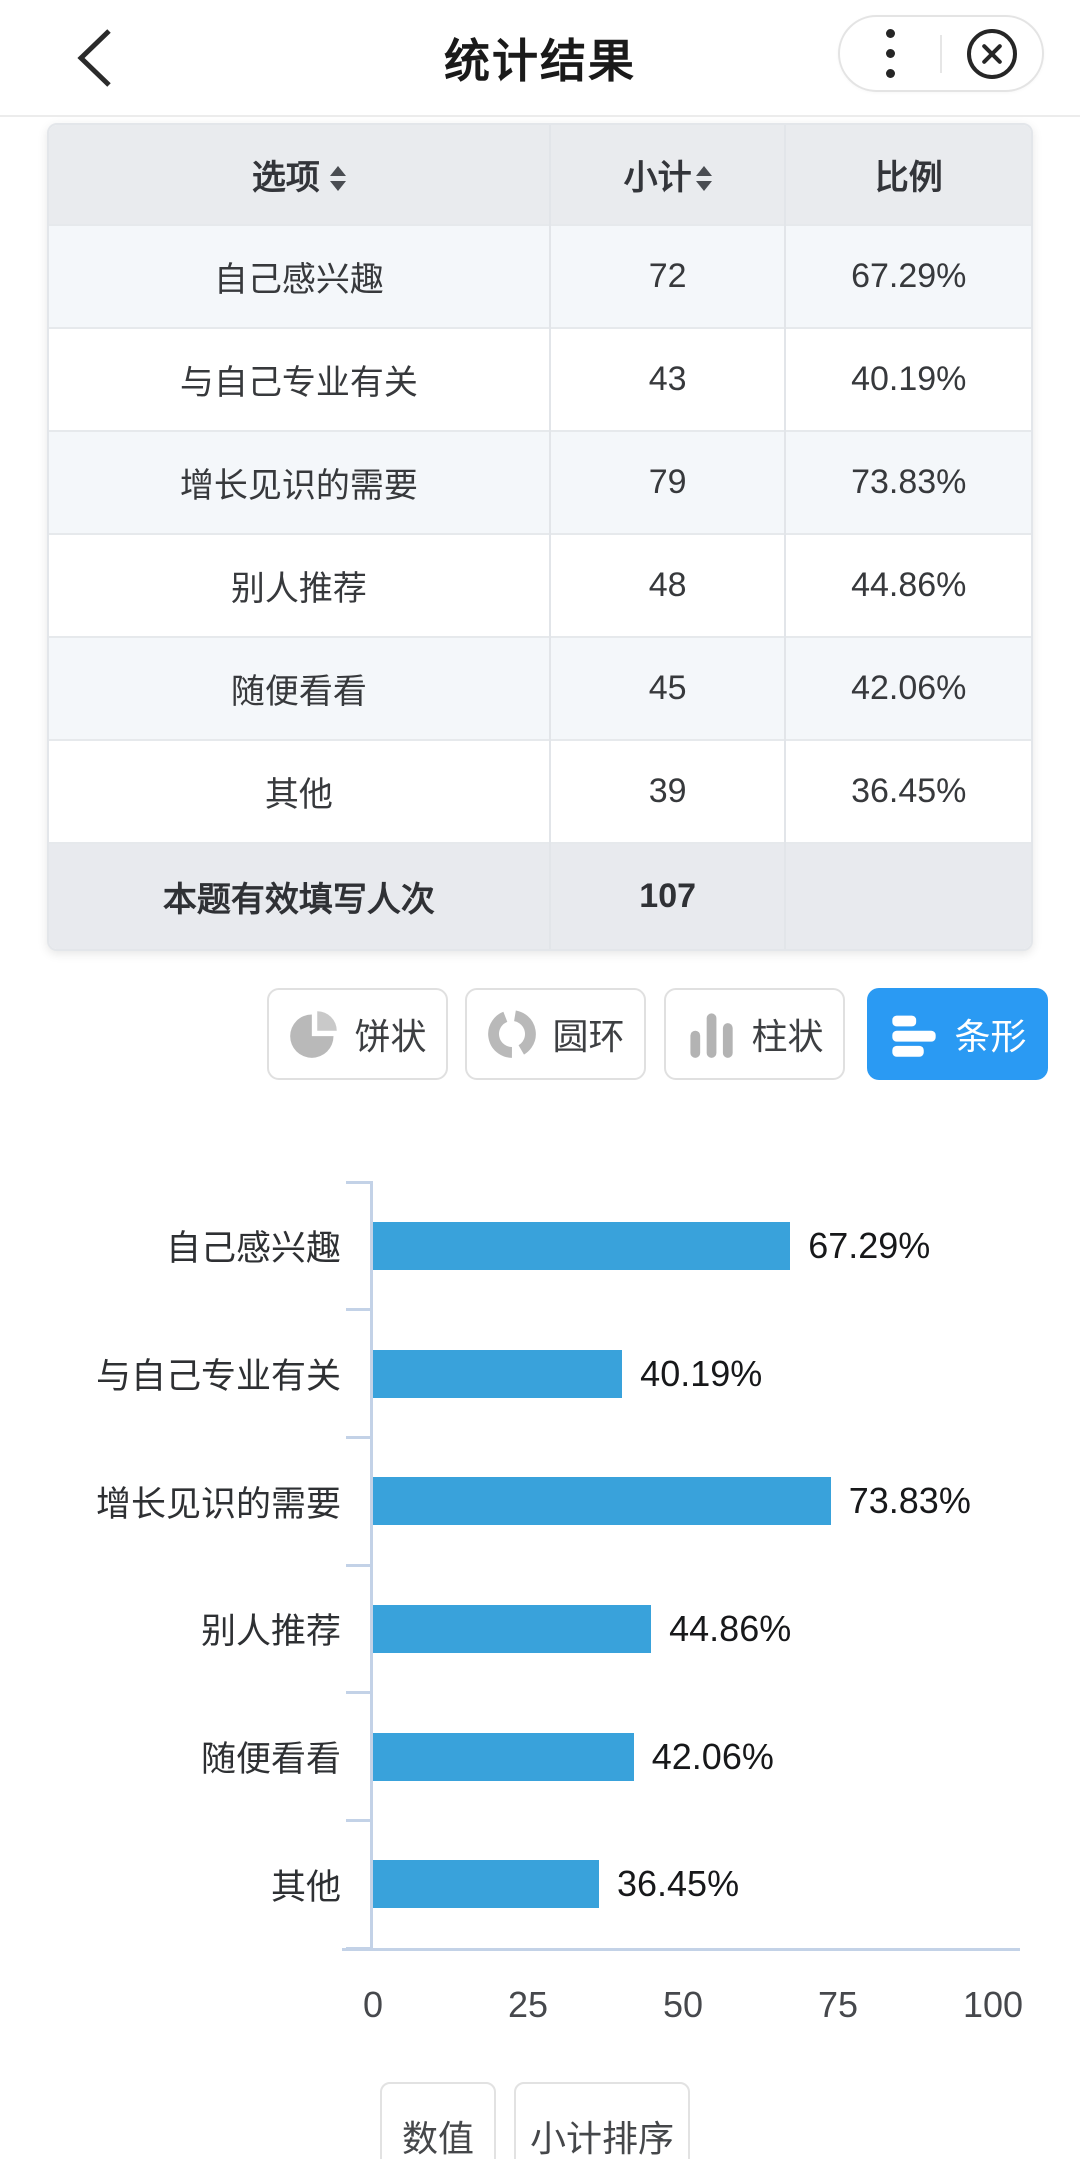 The image size is (1080, 2159). I want to click on table-row: 自己感兴趣 72 67.29%, so click(540, 276).